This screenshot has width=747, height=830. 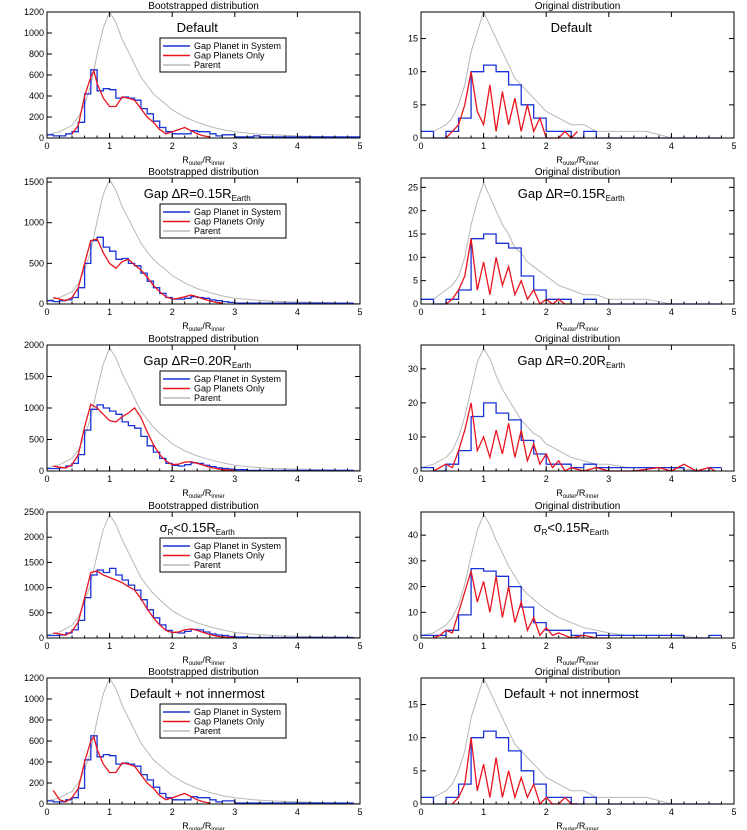 I want to click on y-tick-label: 2000, so click(x=34, y=345).